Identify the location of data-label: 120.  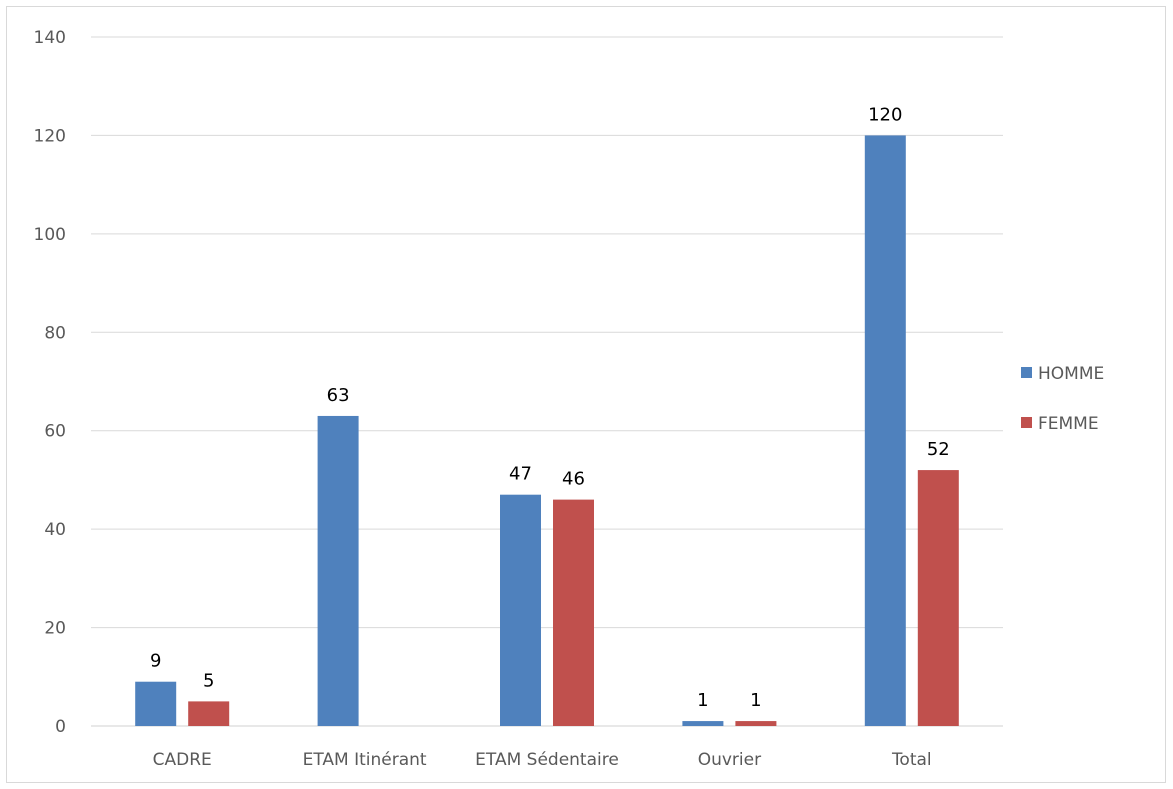
(885, 114).